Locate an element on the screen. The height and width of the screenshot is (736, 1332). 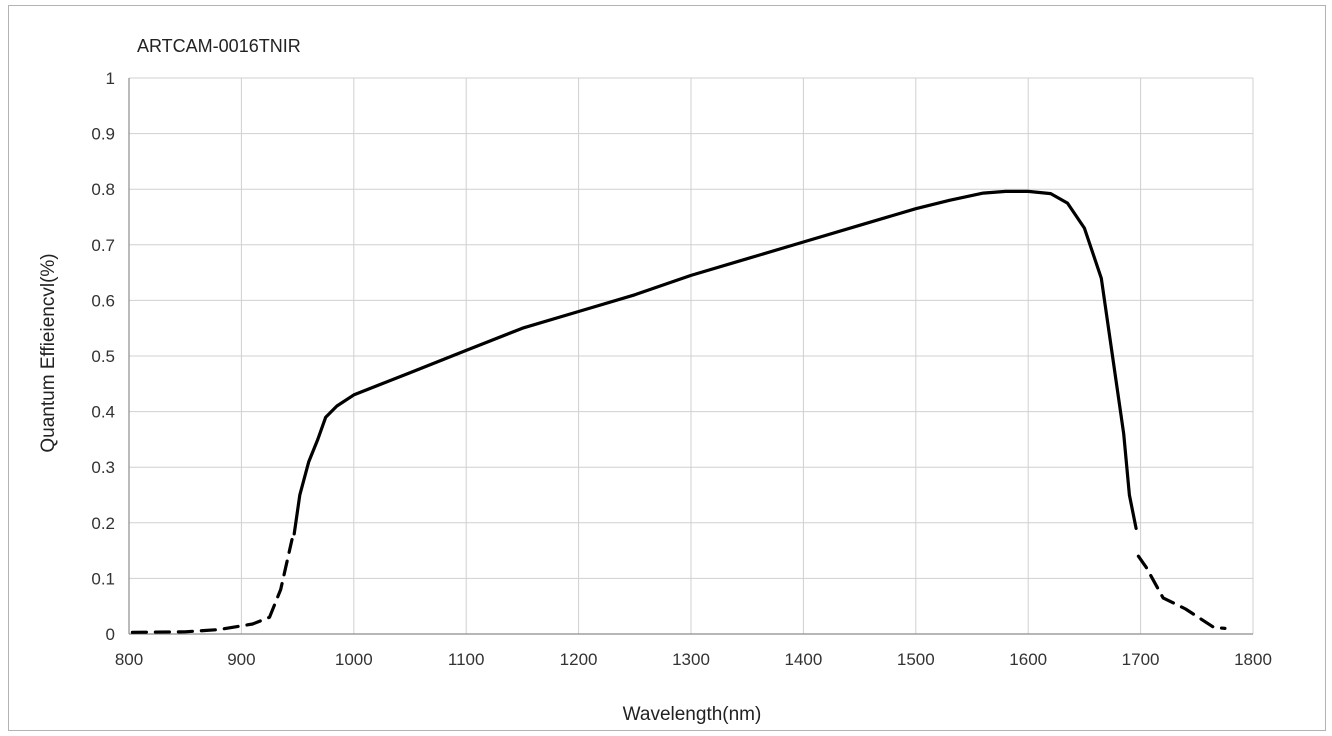
y-tick-label: 0.4 is located at coordinates (103, 412).